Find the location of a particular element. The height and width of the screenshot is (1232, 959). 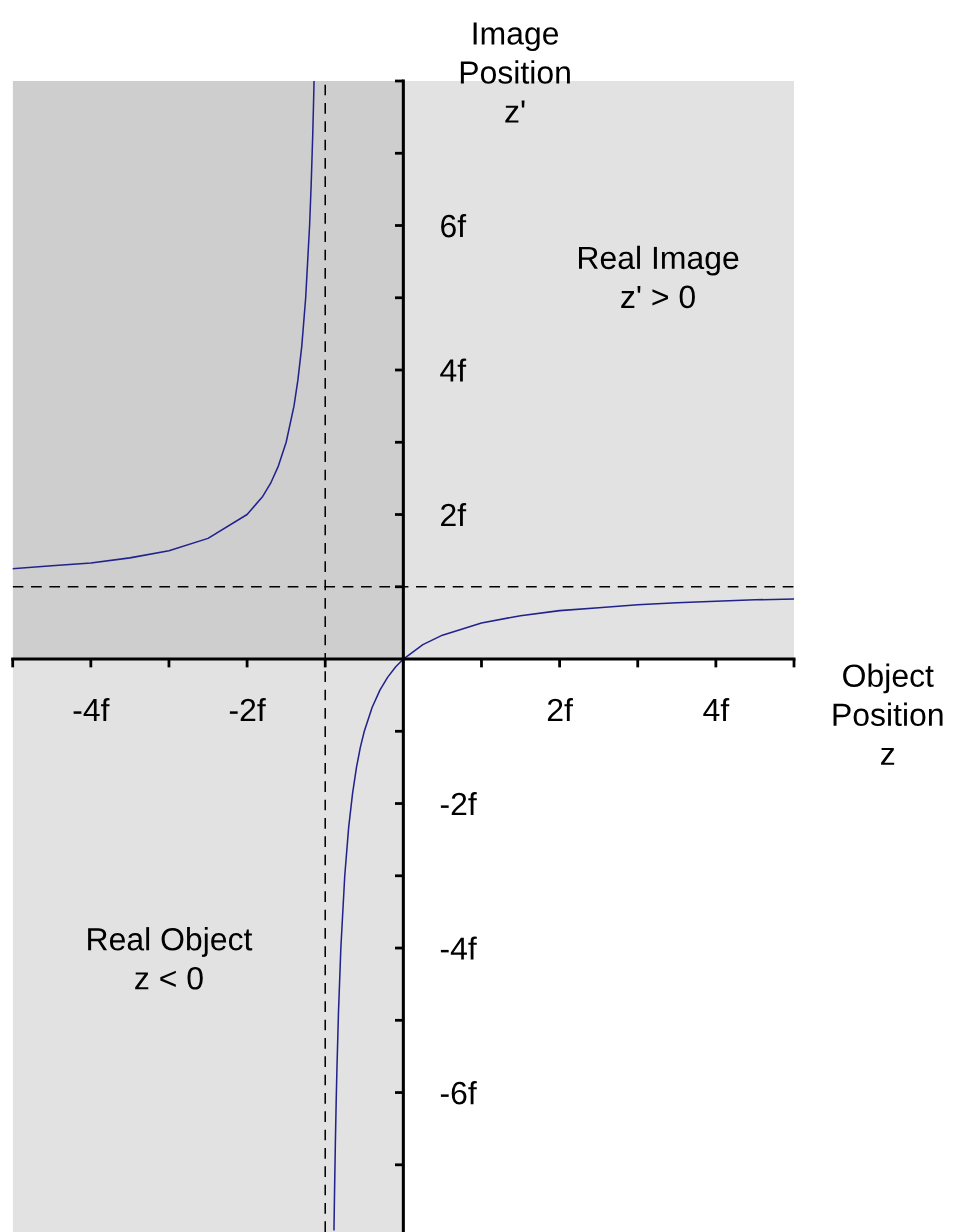

x-tick-label: -4f is located at coordinates (91, 709).